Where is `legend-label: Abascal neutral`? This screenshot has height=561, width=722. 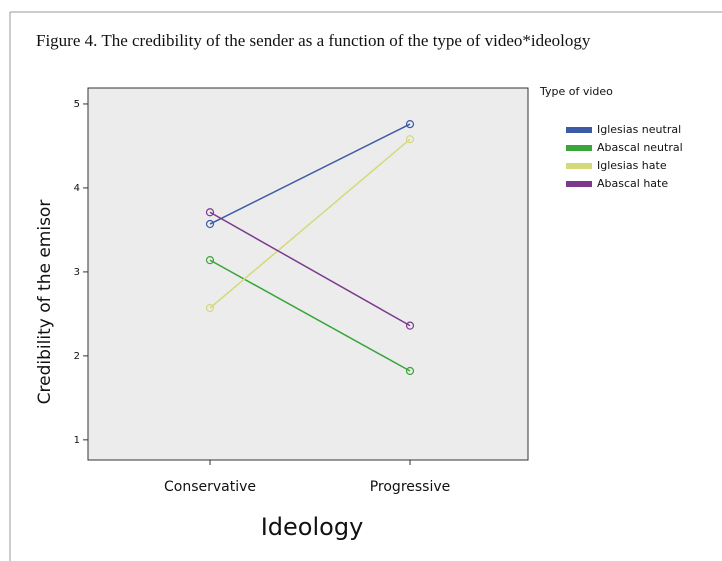
legend-label: Abascal neutral is located at coordinates (640, 147).